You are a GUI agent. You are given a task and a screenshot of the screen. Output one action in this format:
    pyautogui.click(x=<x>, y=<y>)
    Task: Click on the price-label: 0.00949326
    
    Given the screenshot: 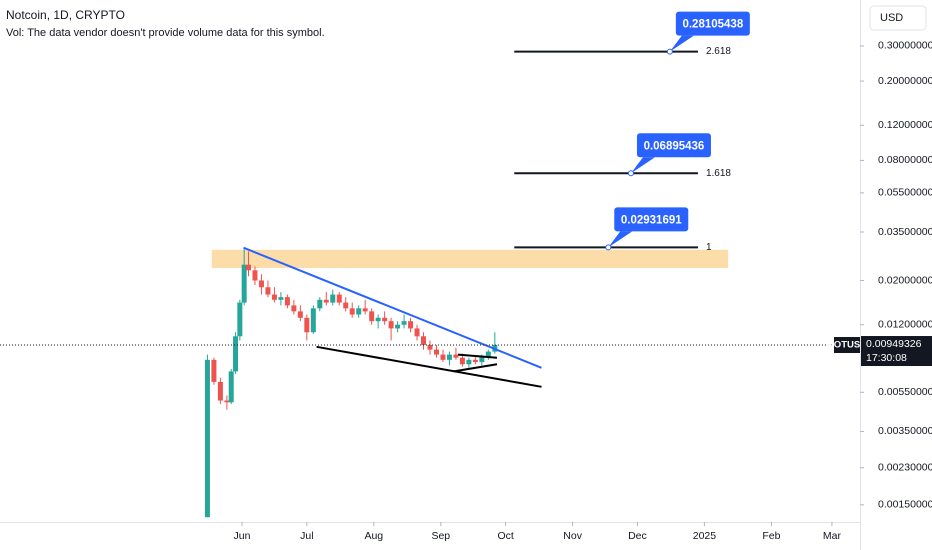 What is the action you would take?
    pyautogui.click(x=894, y=344)
    